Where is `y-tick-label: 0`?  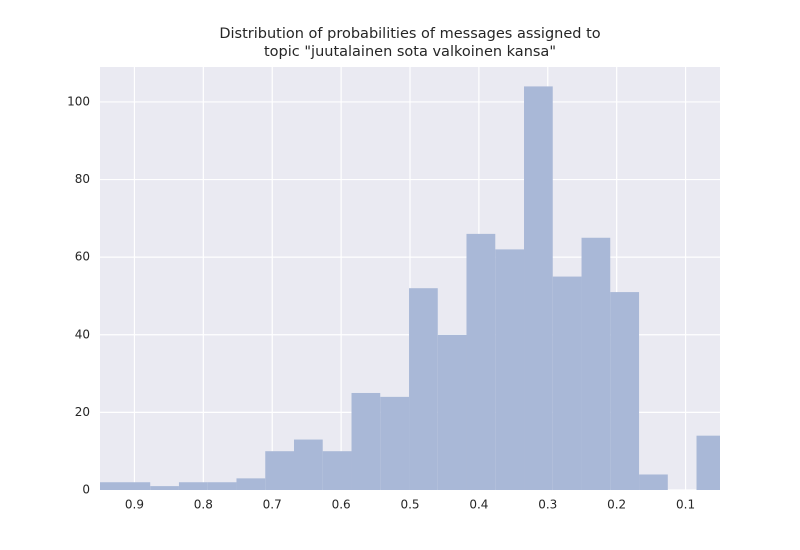 y-tick-label: 0 is located at coordinates (86, 490).